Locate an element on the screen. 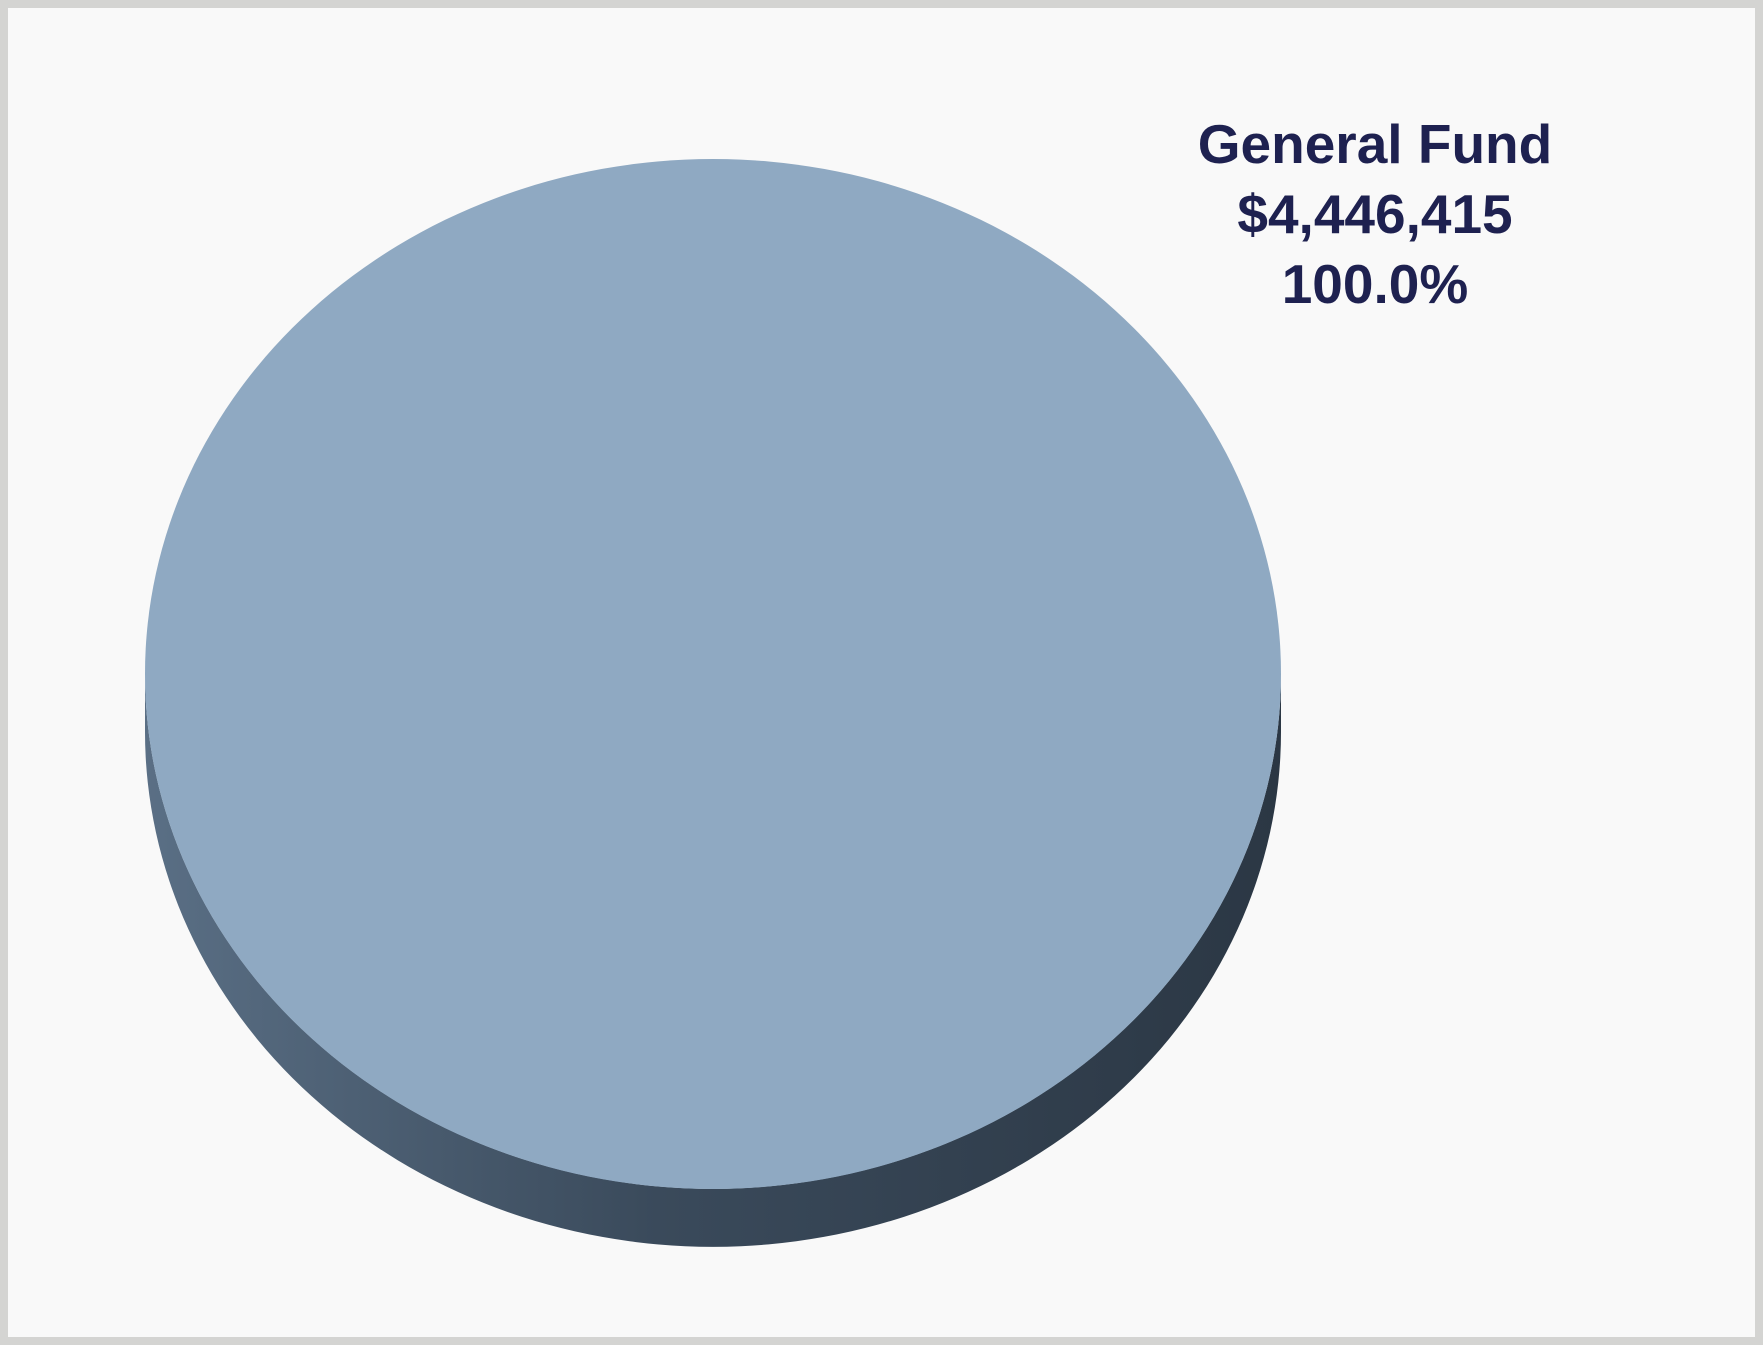  slice-label-group: General Fund $4,446,415 100.0% is located at coordinates (1375, 214).